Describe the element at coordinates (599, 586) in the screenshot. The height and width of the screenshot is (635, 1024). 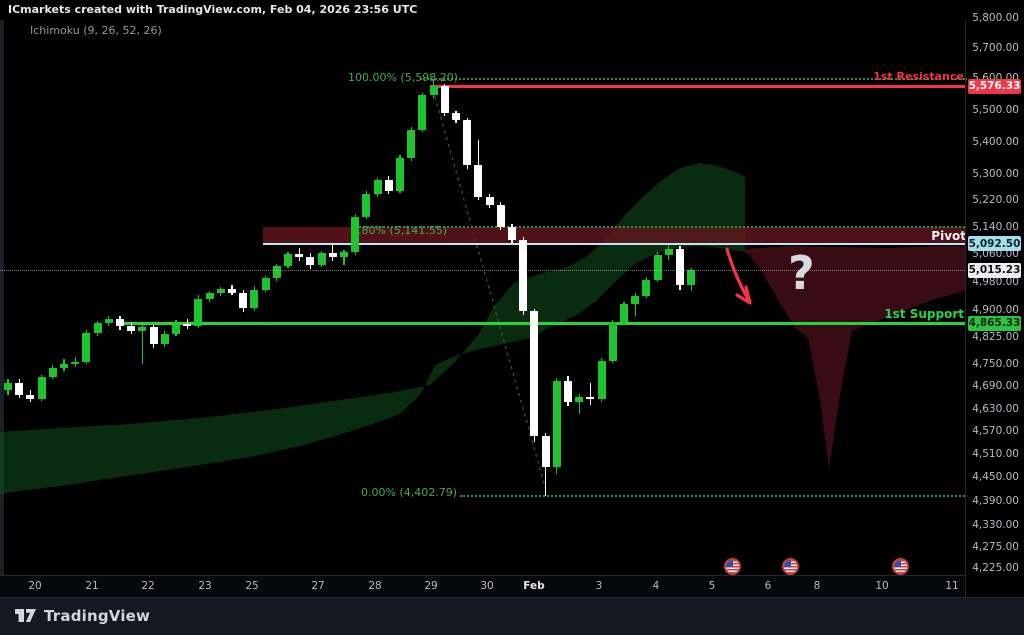
I see `time-axis-tick: 3` at that location.